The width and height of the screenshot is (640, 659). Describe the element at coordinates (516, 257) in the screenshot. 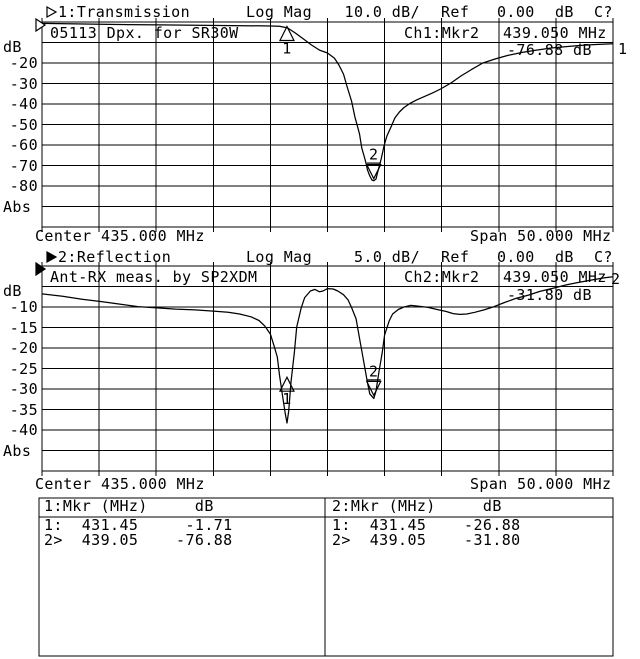

I see `ch2-ref-value: 0.00` at that location.